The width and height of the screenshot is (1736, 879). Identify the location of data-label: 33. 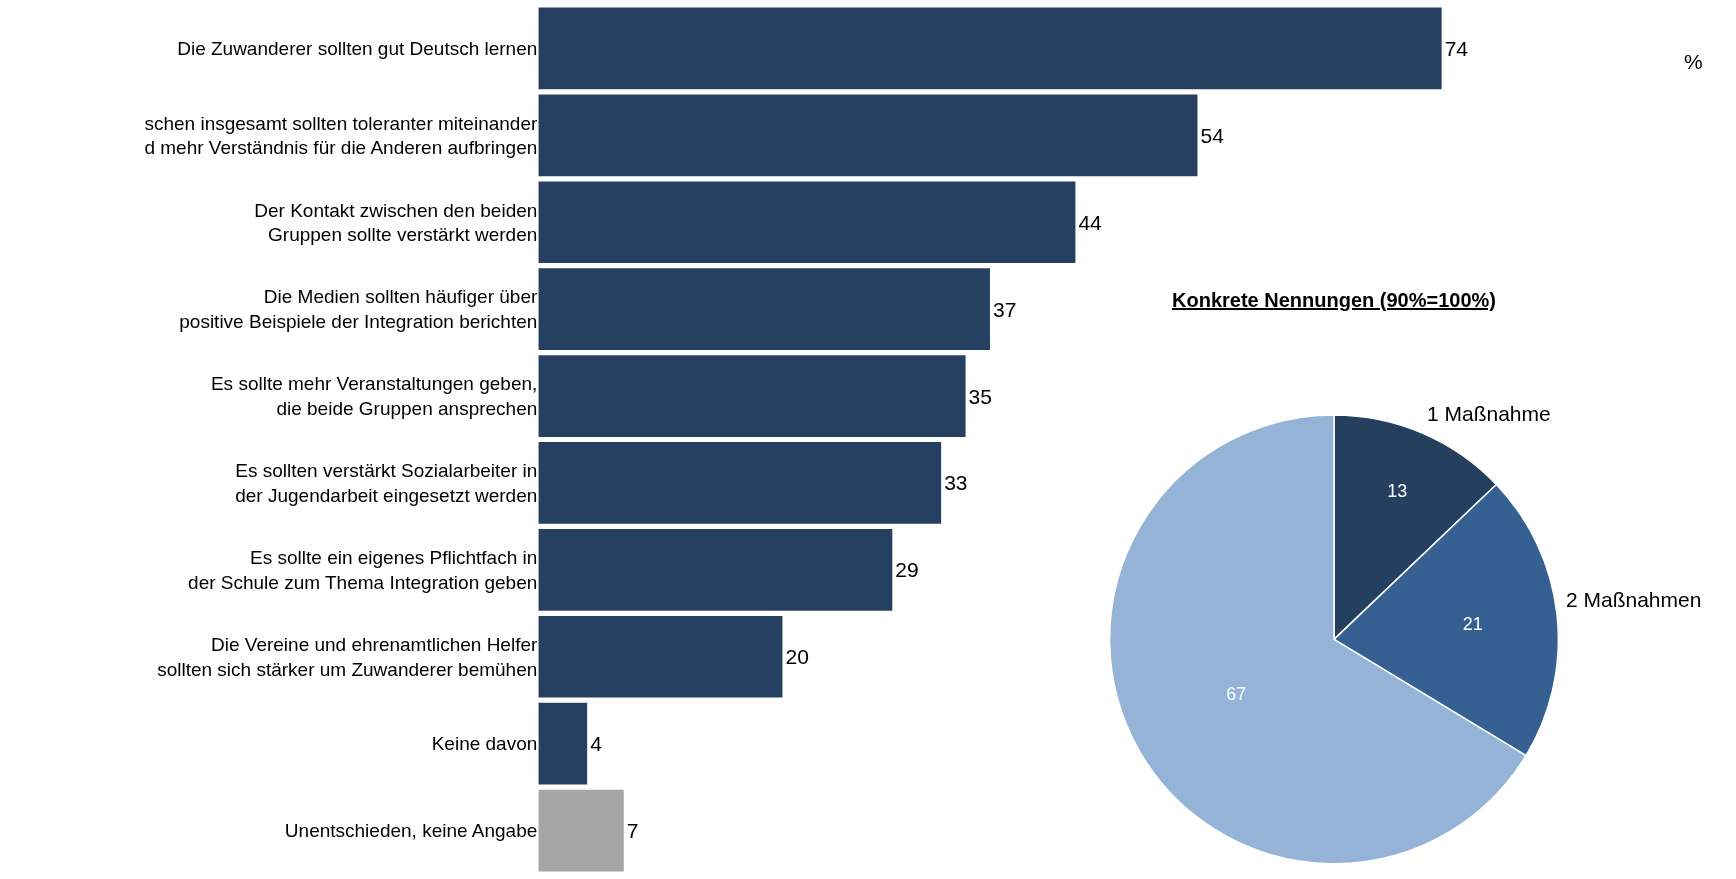
(956, 483).